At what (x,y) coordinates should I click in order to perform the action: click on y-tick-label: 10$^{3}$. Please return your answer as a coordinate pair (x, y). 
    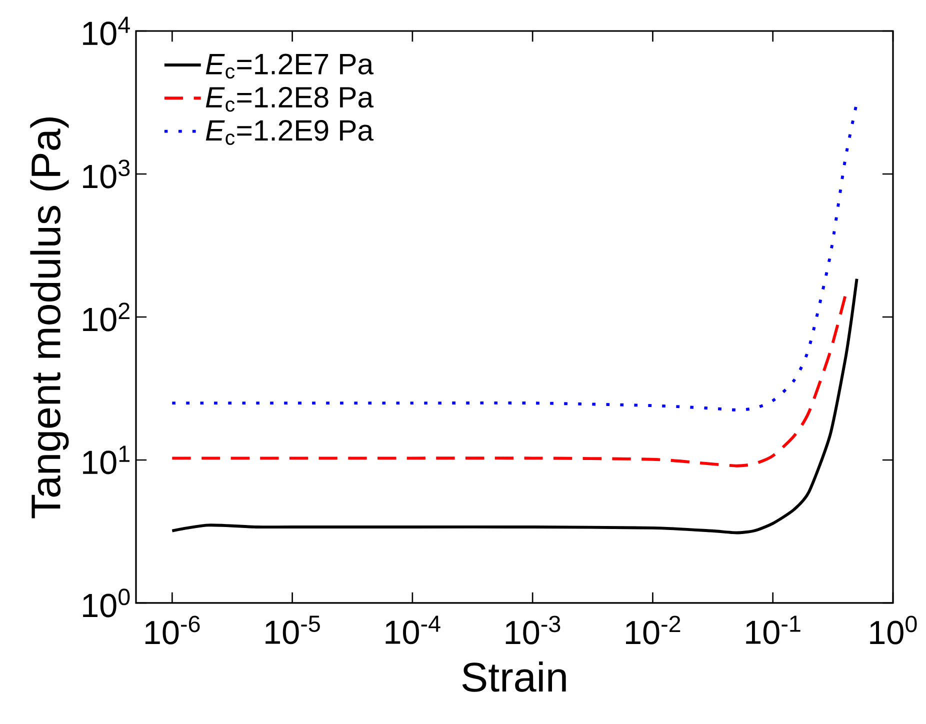
    Looking at the image, I should click on (106, 174).